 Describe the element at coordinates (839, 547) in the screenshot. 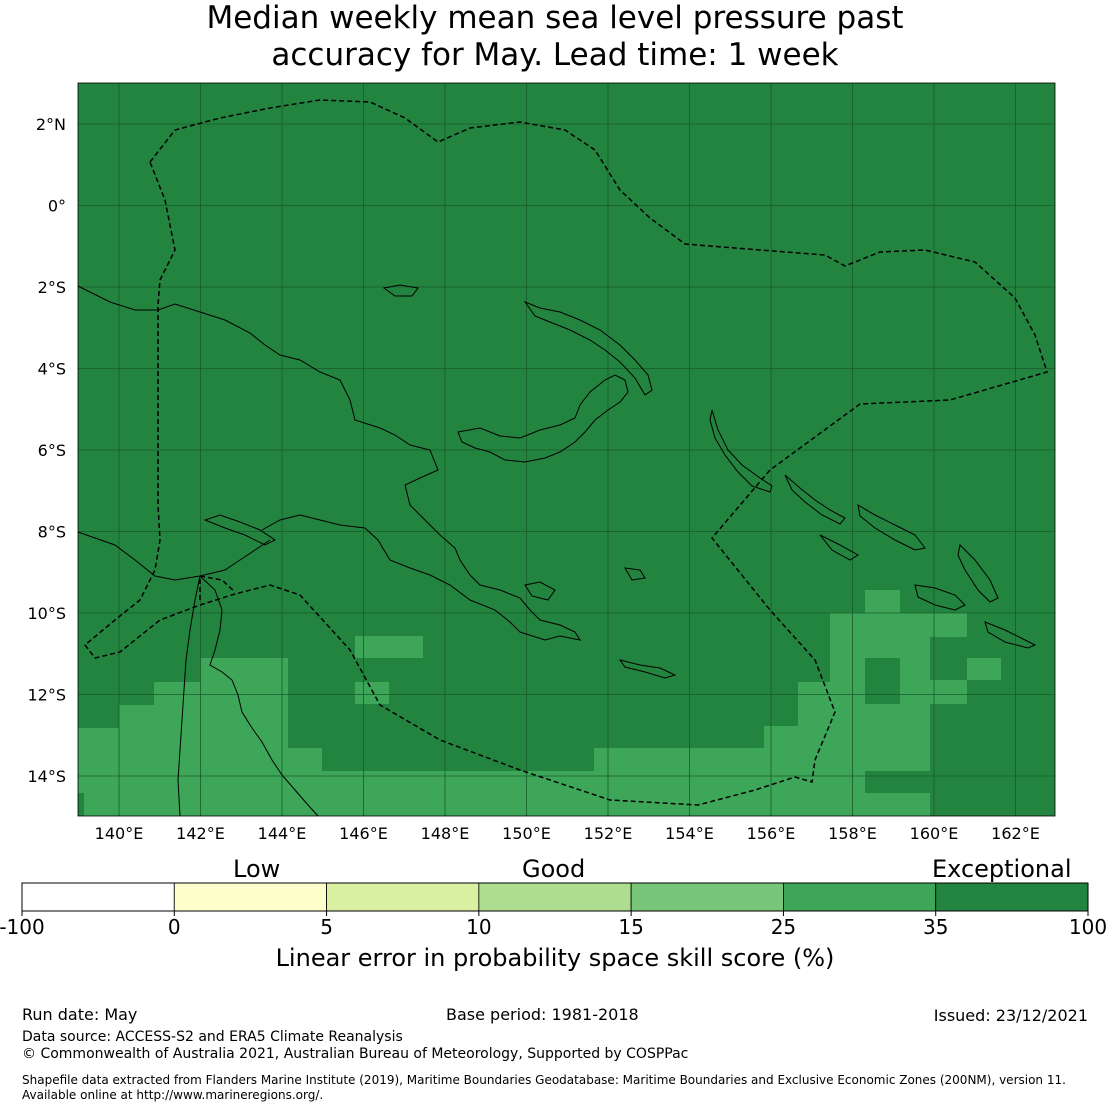

I see `coastline-new-georgia` at that location.